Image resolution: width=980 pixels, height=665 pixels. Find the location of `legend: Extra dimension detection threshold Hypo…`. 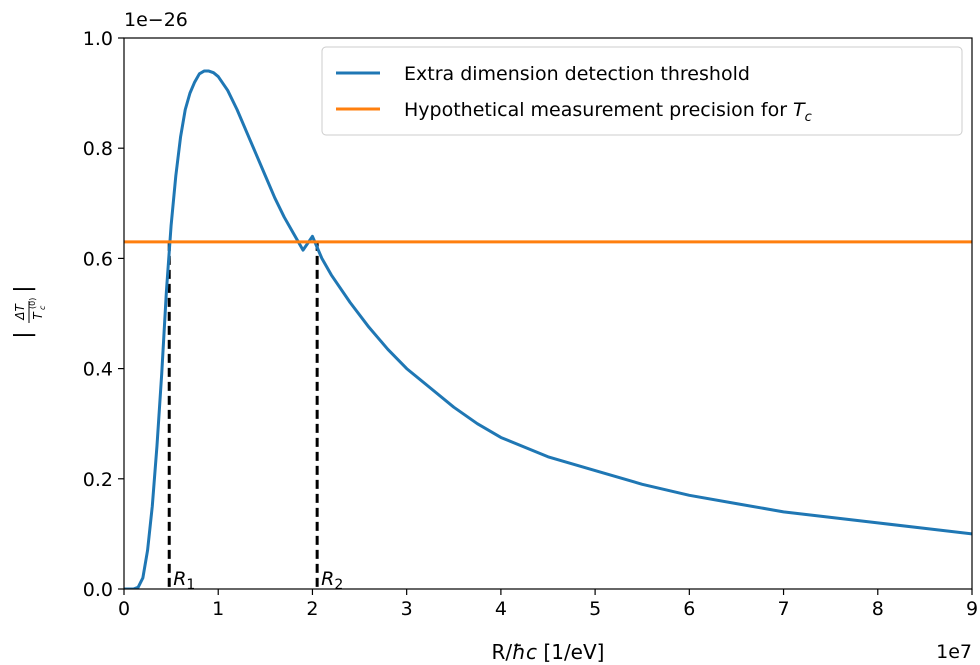

legend: Extra dimension detection threshold Hypo… is located at coordinates (642, 91).